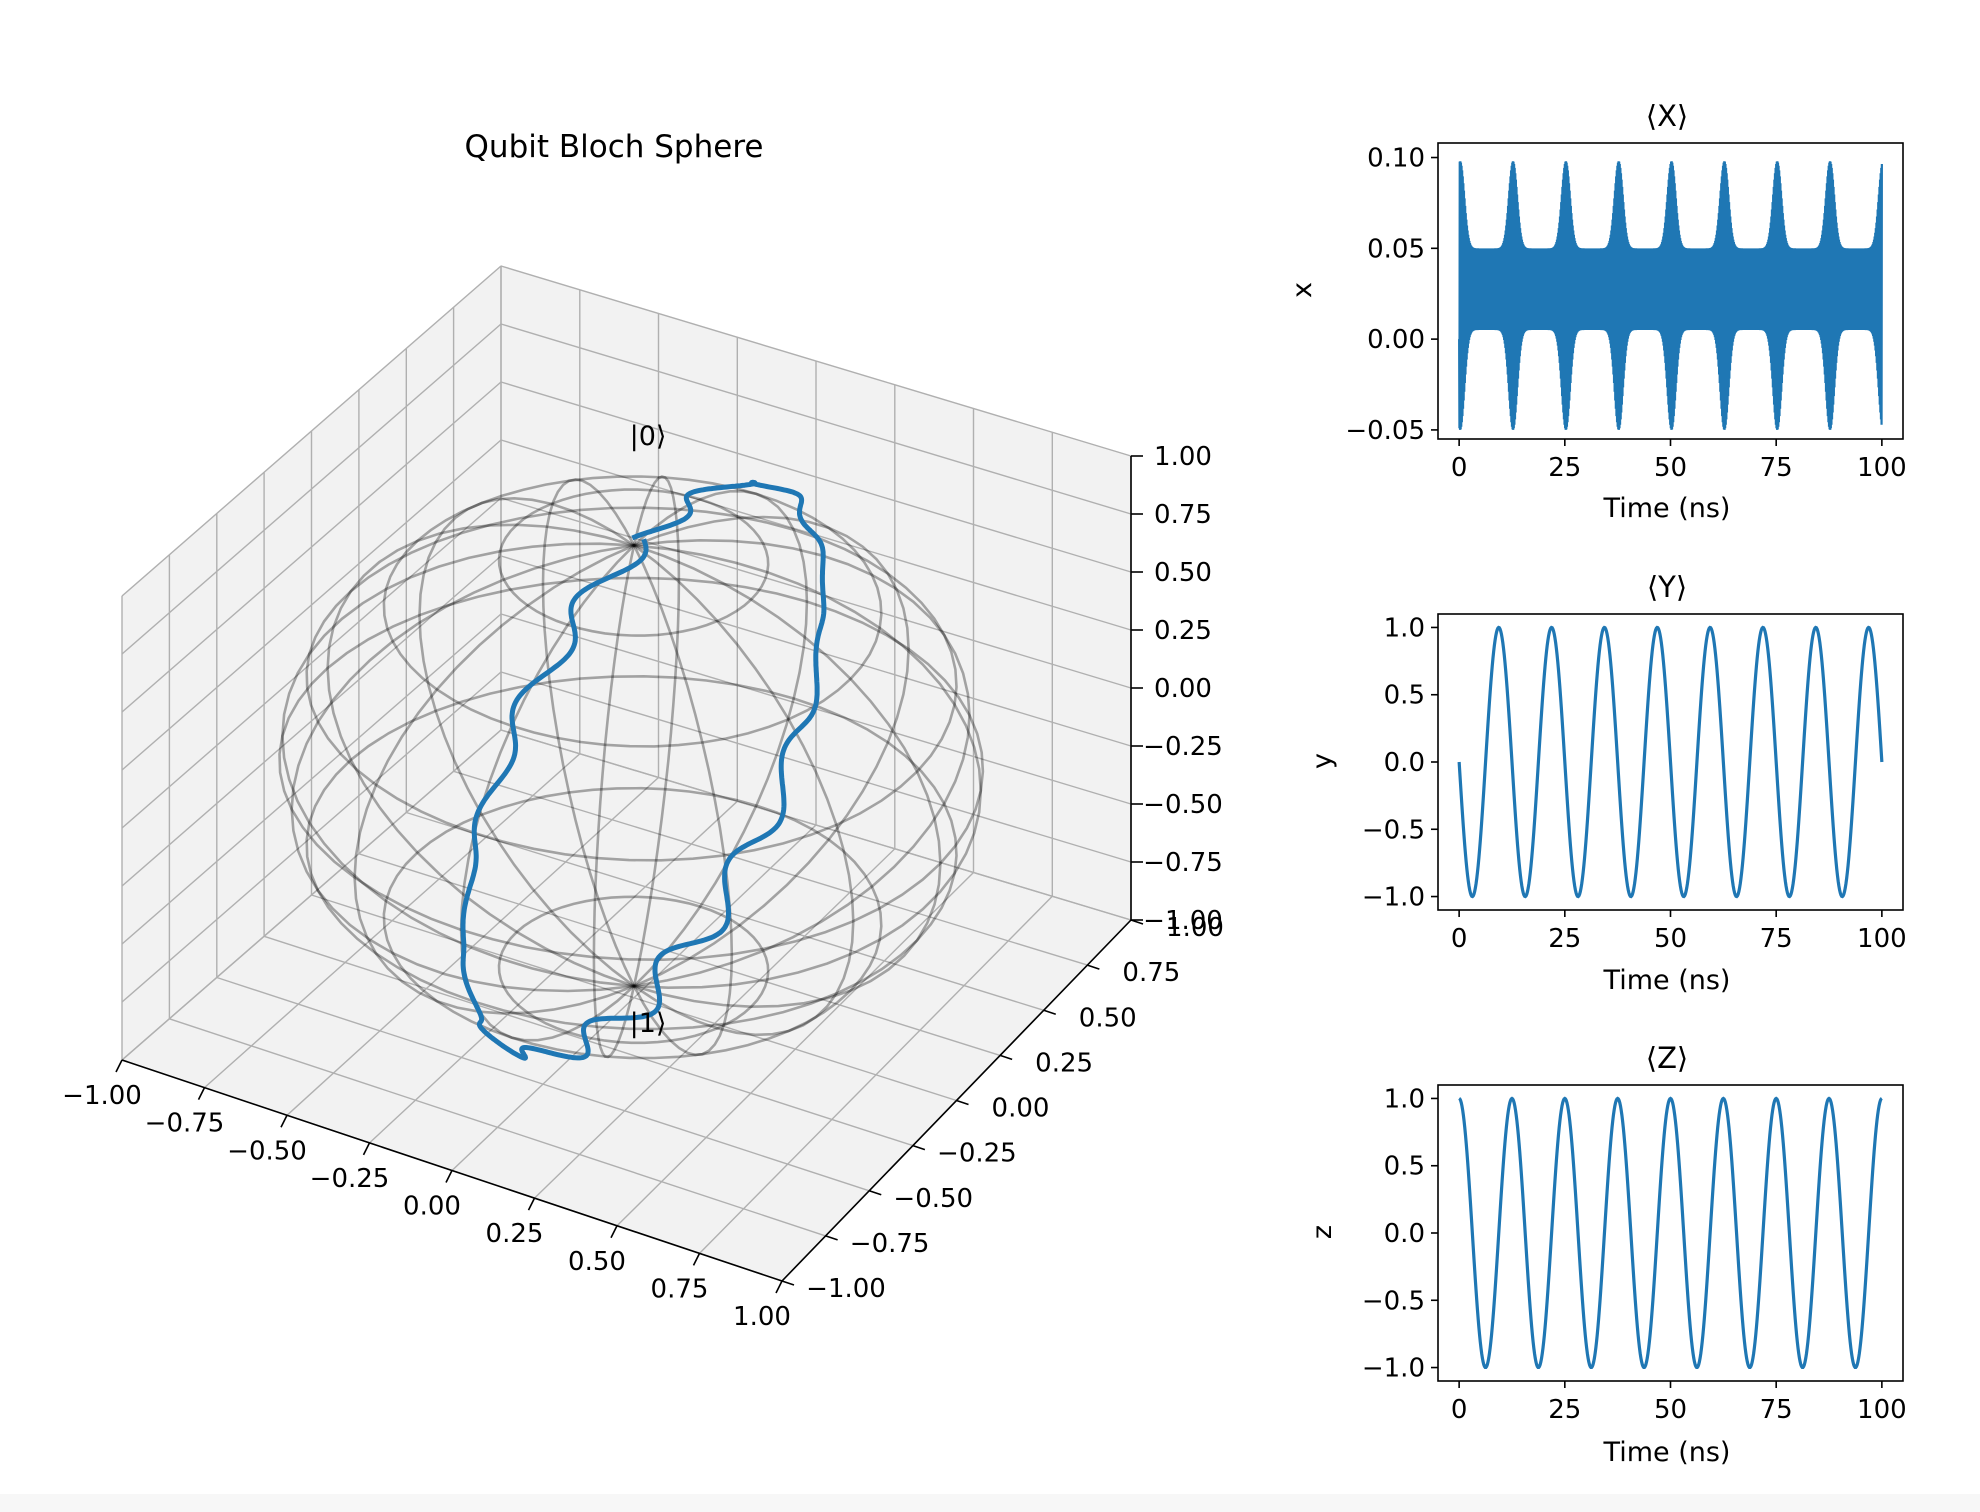 Image resolution: width=1980 pixels, height=1512 pixels. I want to click on y-tick-label: 0.10, so click(1396, 159).